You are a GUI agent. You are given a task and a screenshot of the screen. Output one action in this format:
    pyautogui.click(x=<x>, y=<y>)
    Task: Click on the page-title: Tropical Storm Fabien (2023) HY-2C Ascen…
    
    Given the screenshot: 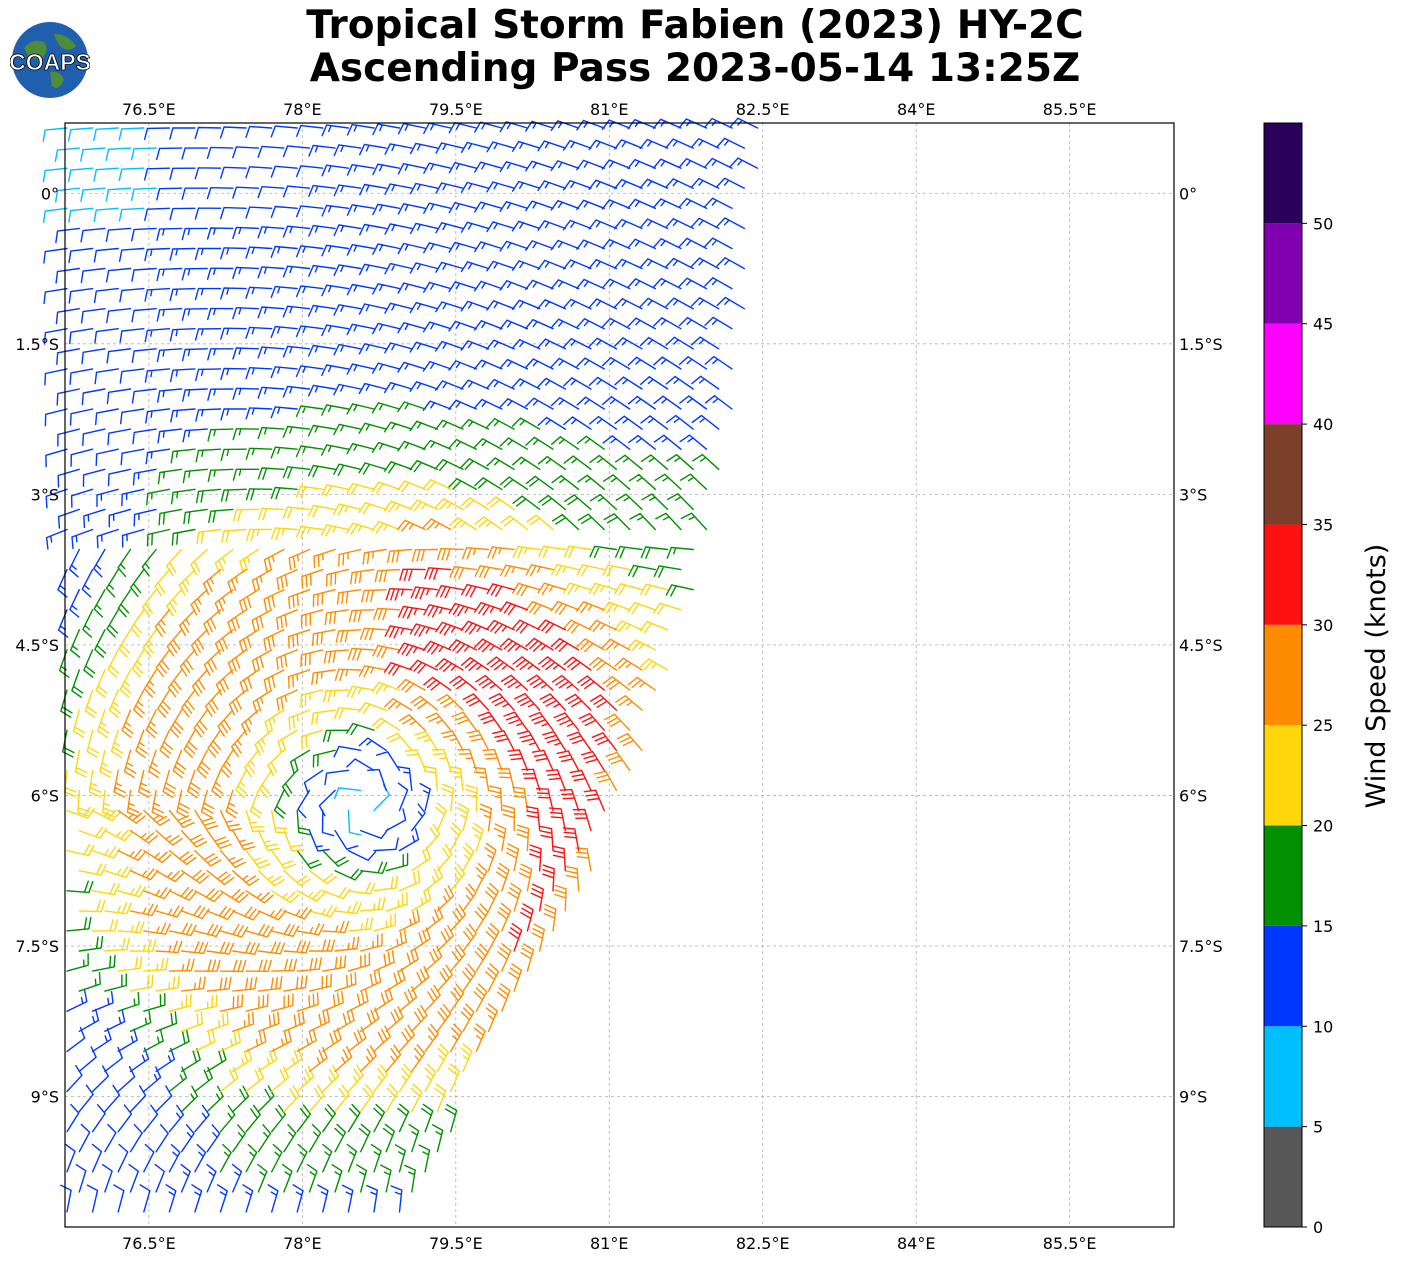 What is the action you would take?
    pyautogui.click(x=695, y=47)
    